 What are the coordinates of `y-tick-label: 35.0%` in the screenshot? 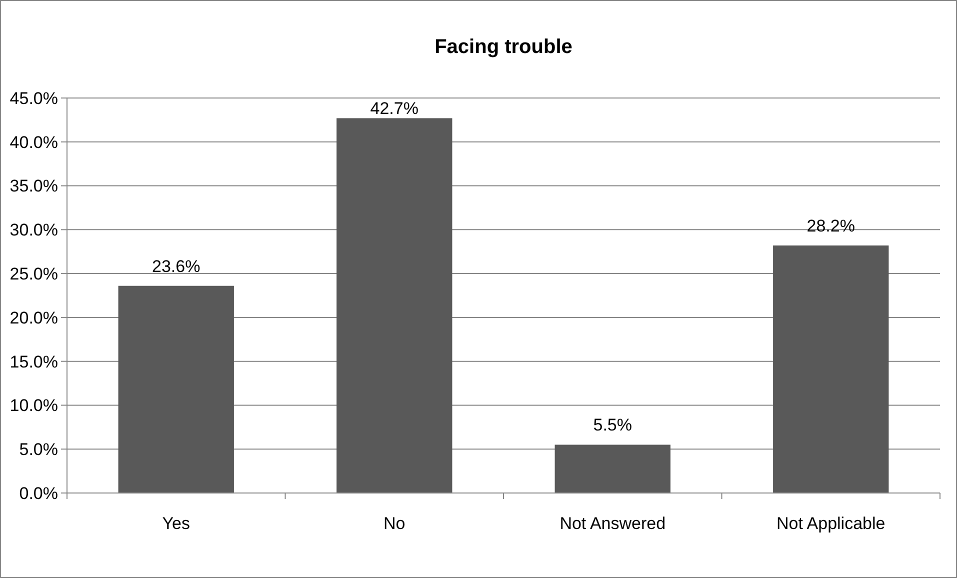 It's located at (34, 186).